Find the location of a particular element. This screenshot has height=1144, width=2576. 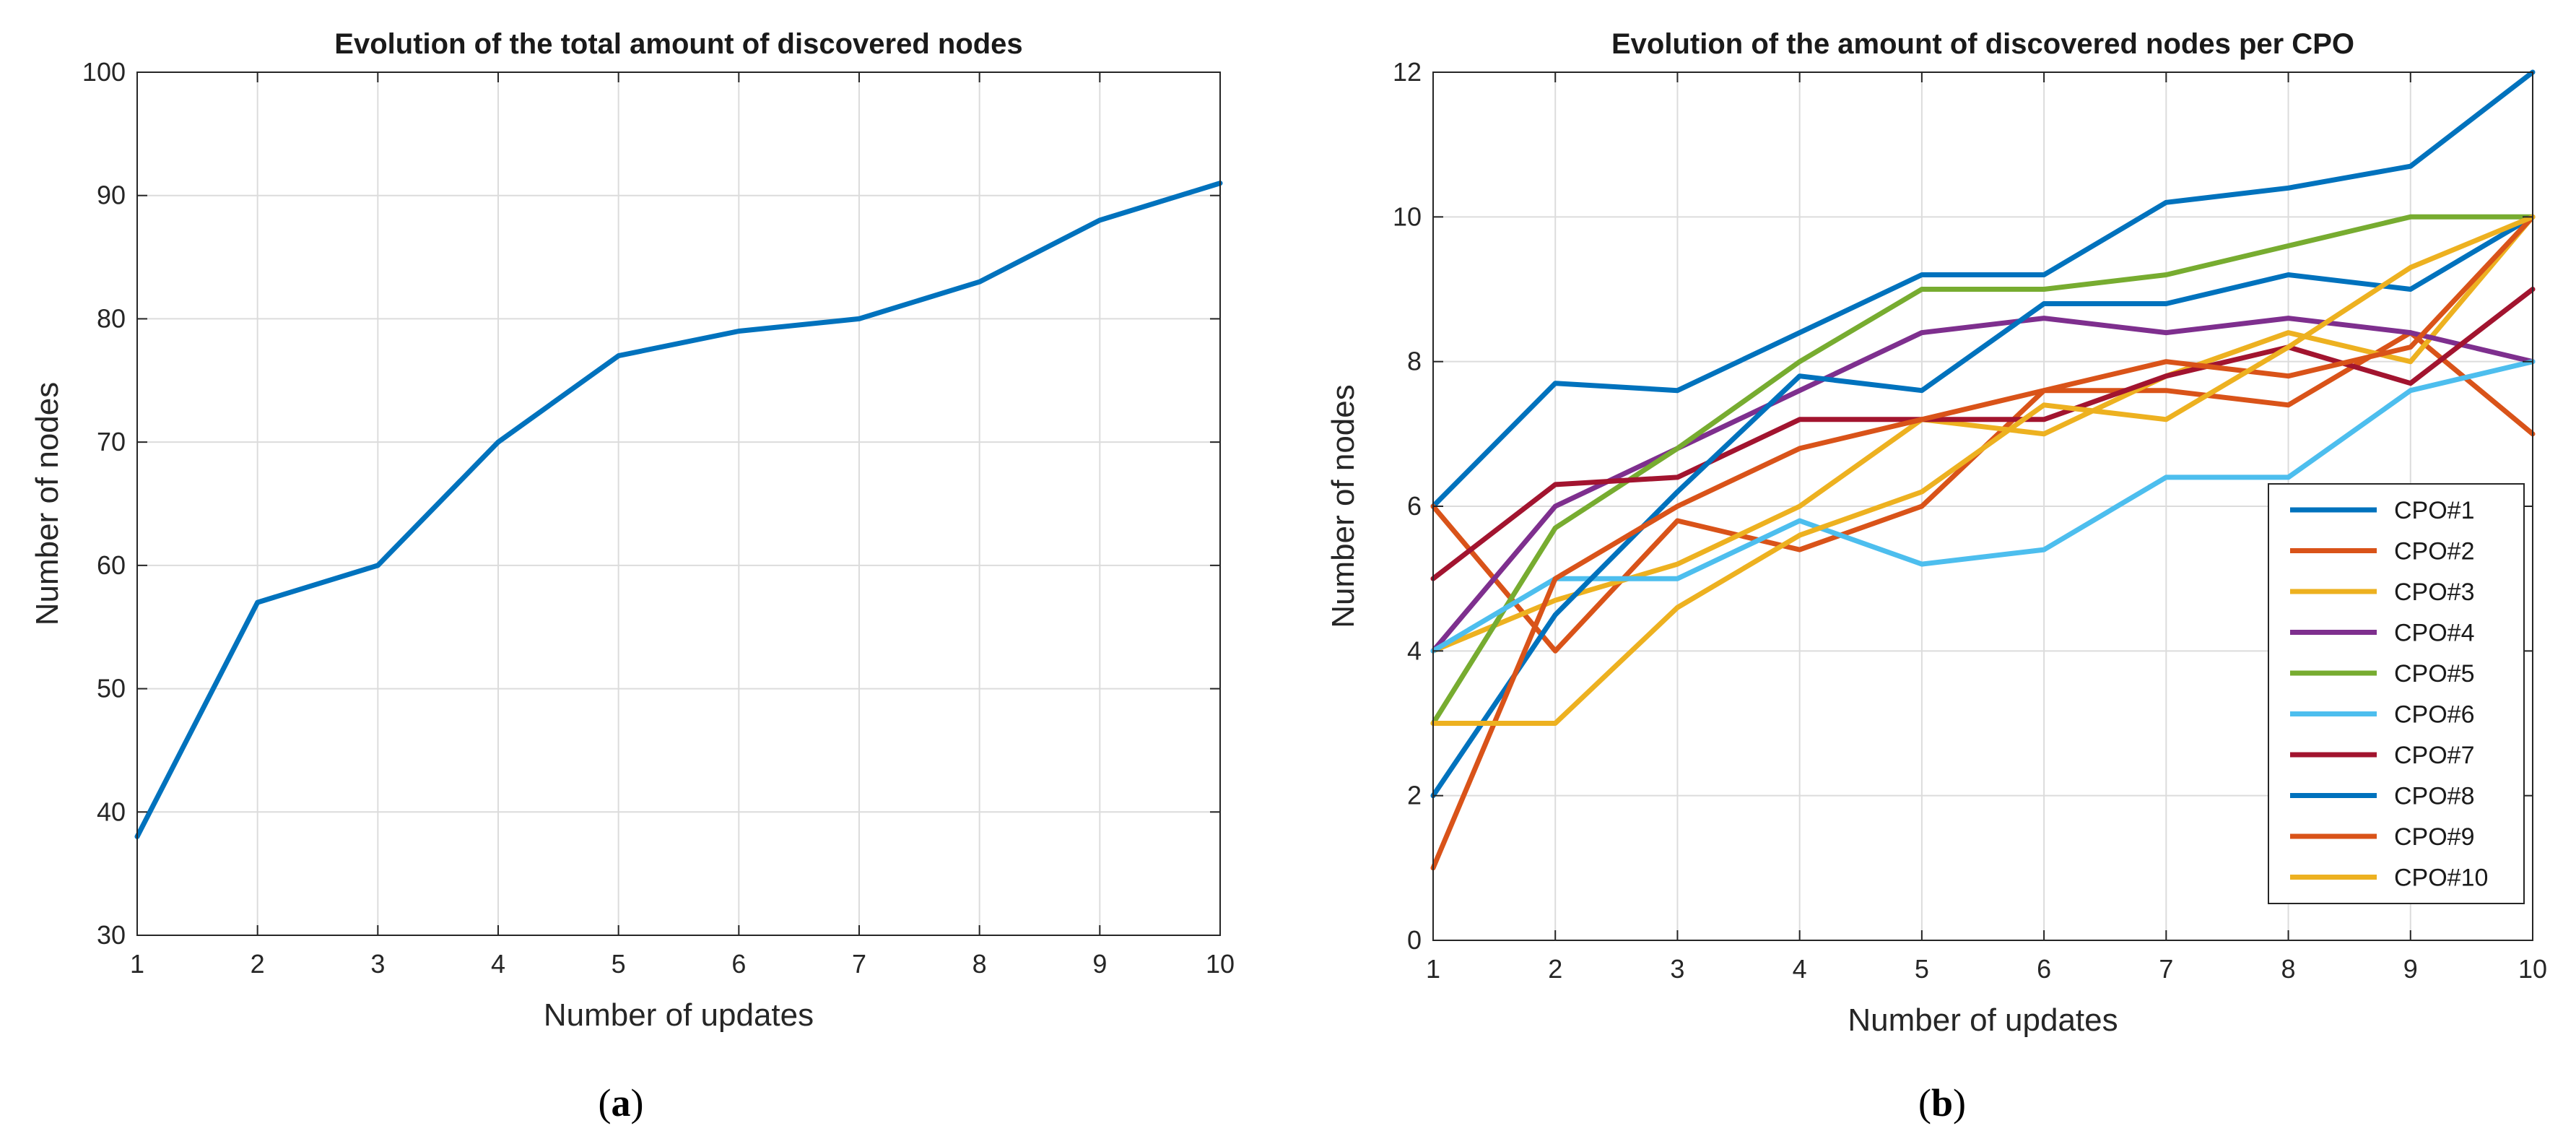

legend-item: CPO#4 is located at coordinates (2382, 633).